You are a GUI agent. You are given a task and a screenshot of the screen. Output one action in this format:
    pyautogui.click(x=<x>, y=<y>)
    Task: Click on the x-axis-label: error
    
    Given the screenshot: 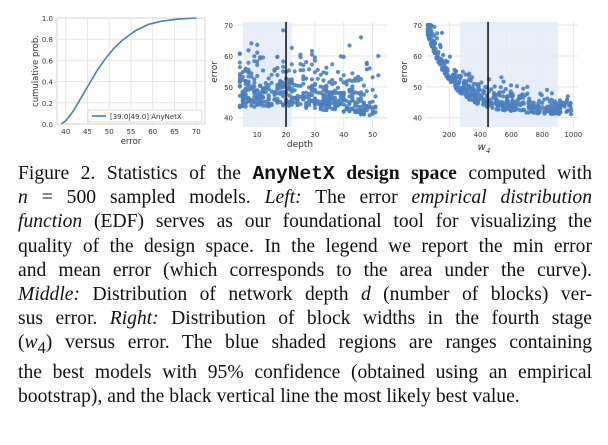 What is the action you would take?
    pyautogui.click(x=131, y=142)
    